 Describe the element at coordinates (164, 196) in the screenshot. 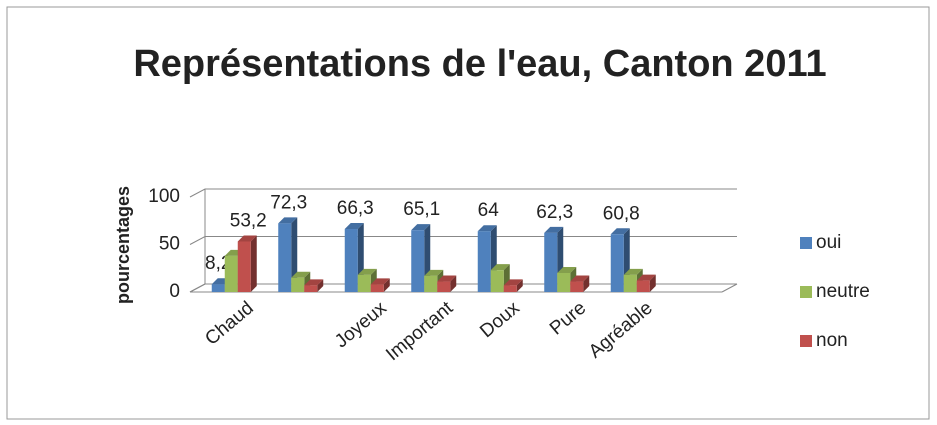

I see `y-tick-label: 100` at that location.